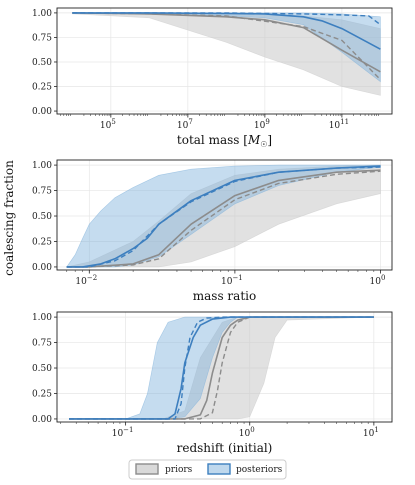 The width and height of the screenshot is (415, 485). I want to click on legend: priors posteriors, so click(207, 469).